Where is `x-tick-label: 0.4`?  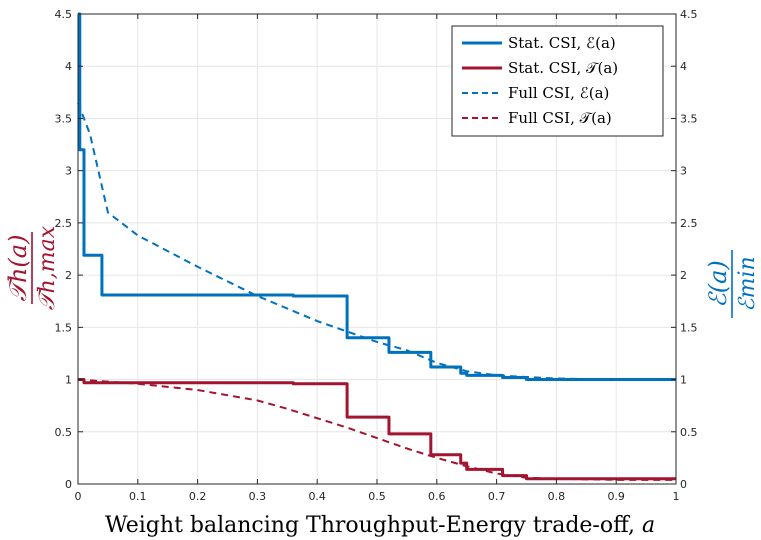 x-tick-label: 0.4 is located at coordinates (317, 496).